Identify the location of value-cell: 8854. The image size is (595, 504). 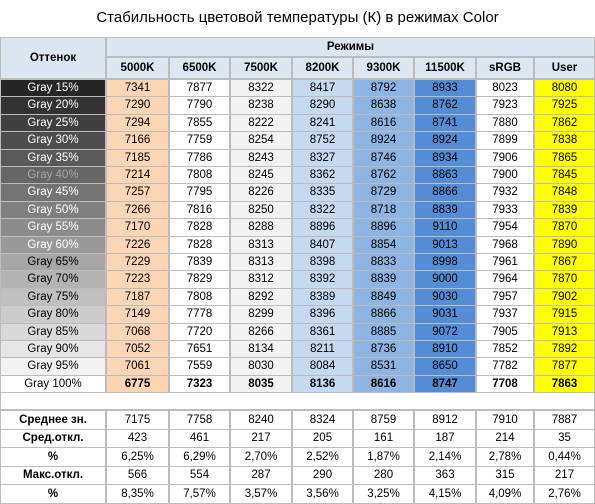
(383, 245).